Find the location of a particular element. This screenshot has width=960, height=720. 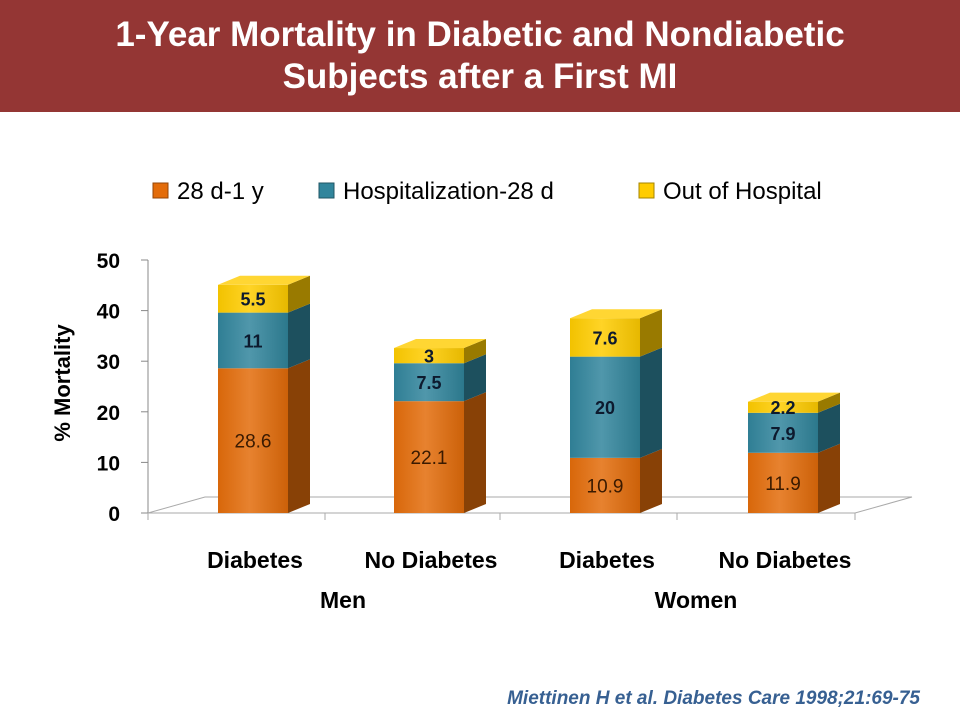

legend-label: 28 d-1 y is located at coordinates (220, 191).